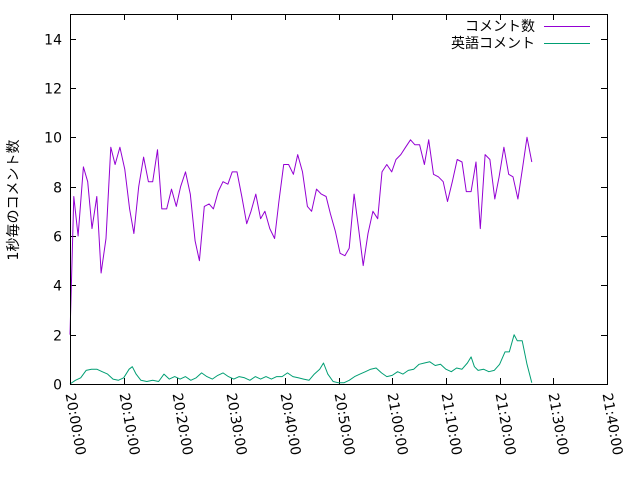  Describe the element at coordinates (57, 238) in the screenshot. I see `y-tick-label: 6` at that location.